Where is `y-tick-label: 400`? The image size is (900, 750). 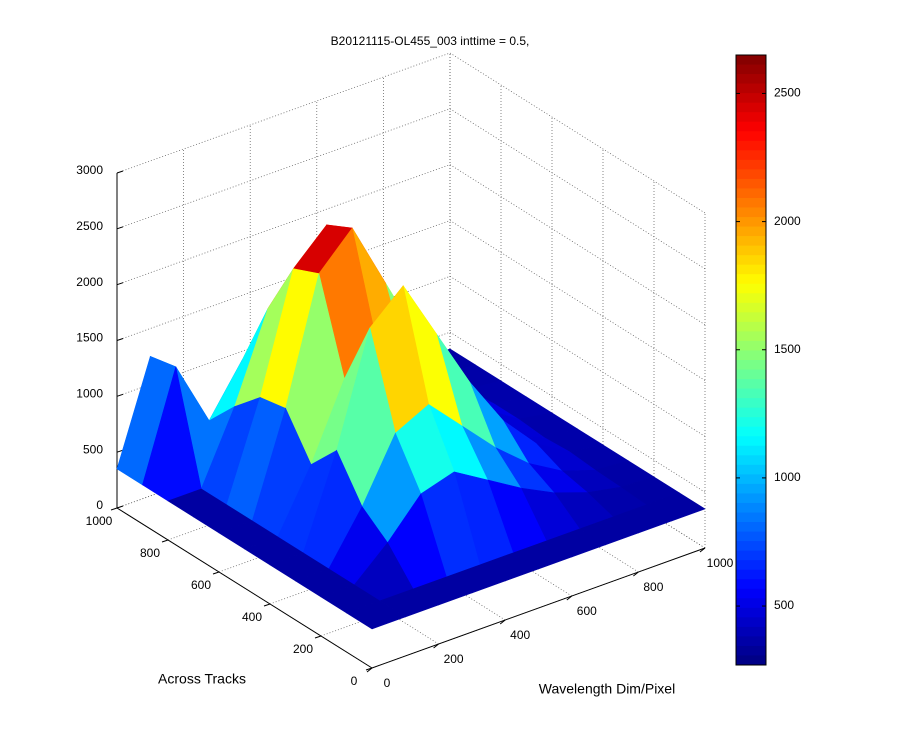 y-tick-label: 400 is located at coordinates (252, 617).